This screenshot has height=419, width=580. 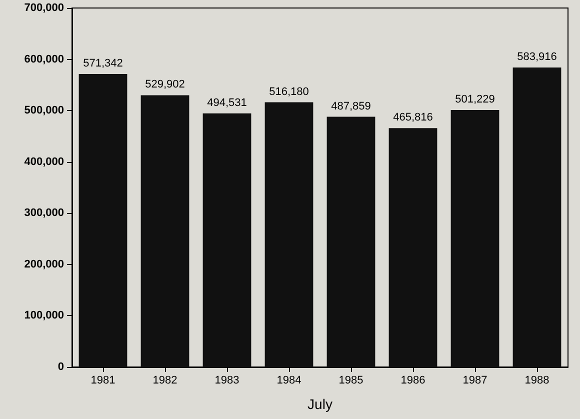 I want to click on x-tick-label: 1983, so click(x=227, y=380).